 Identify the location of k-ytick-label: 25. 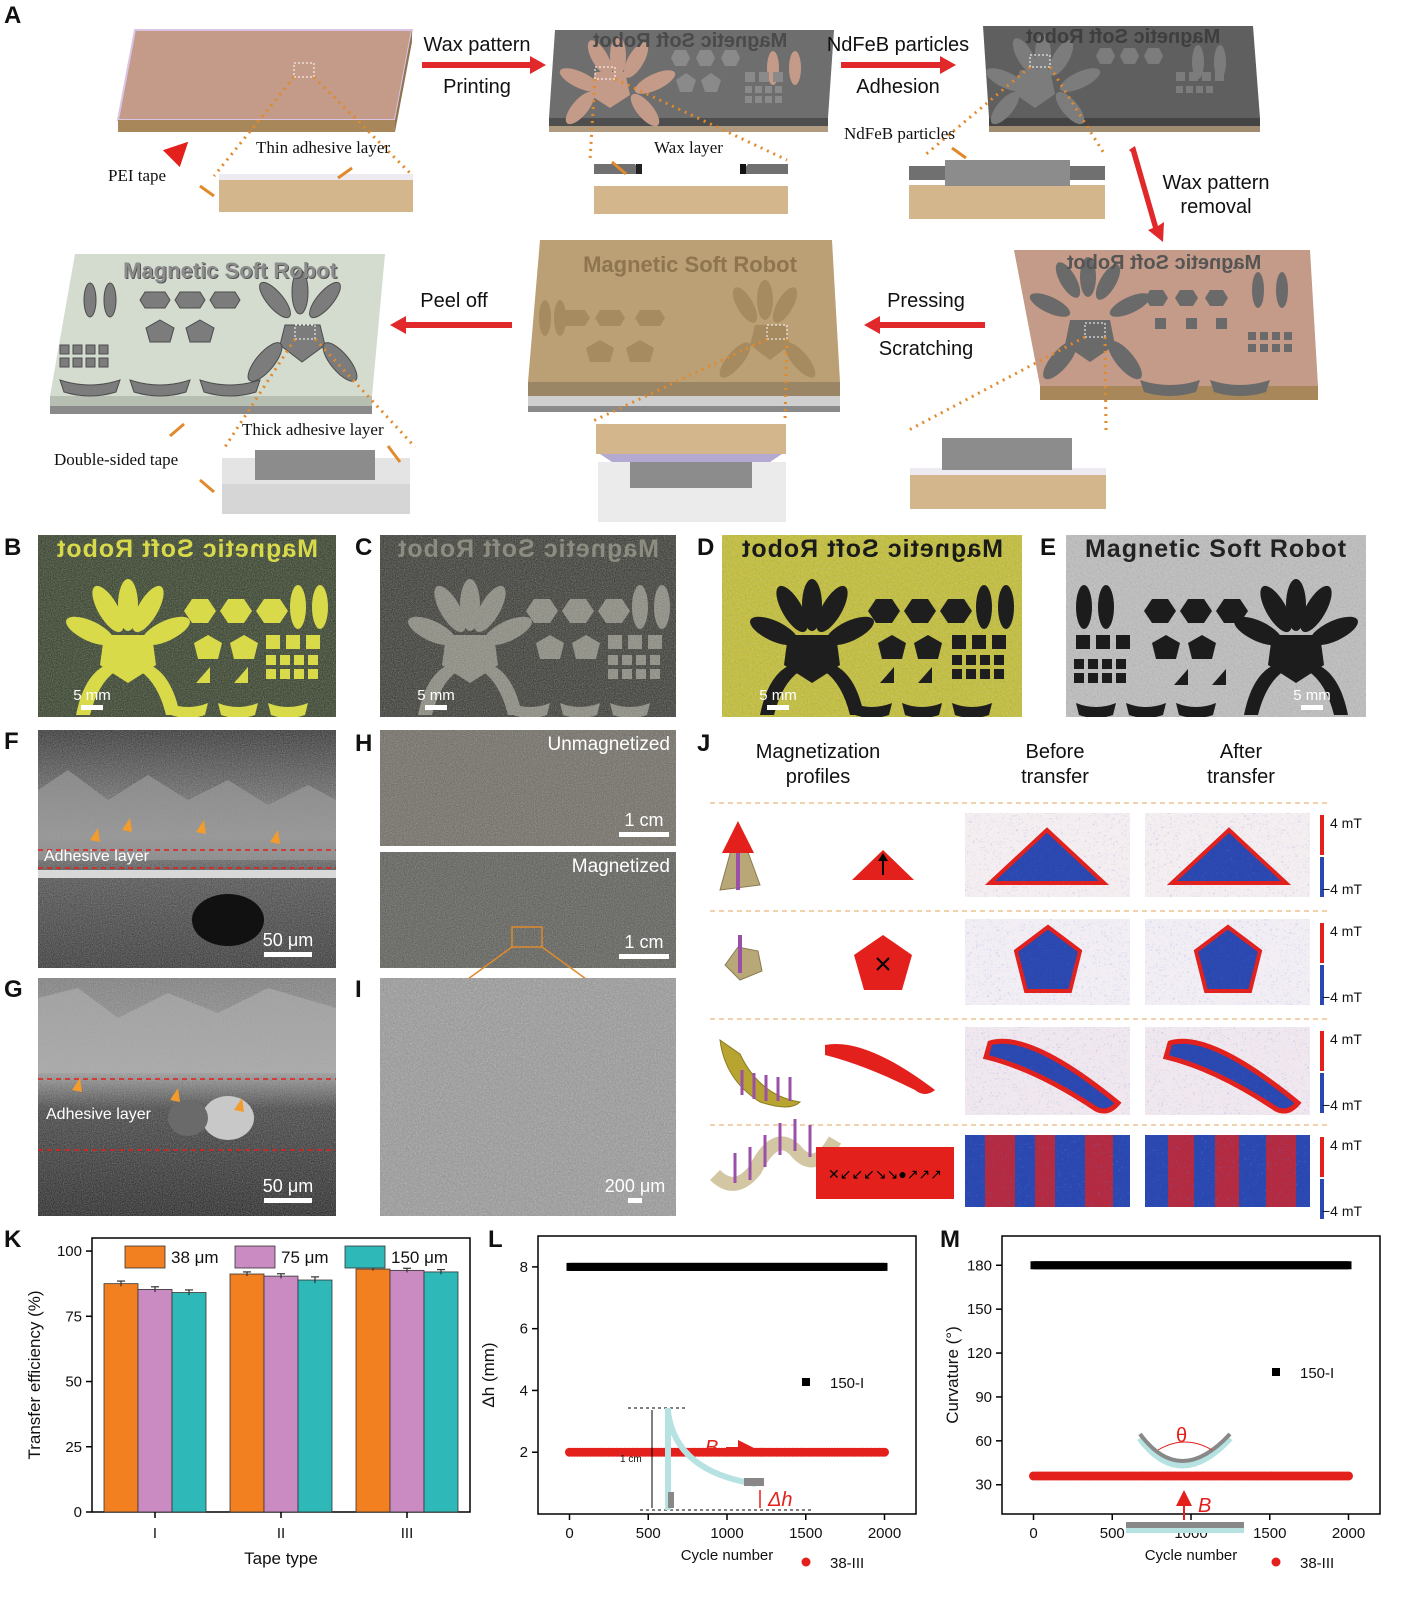
(73, 1447).